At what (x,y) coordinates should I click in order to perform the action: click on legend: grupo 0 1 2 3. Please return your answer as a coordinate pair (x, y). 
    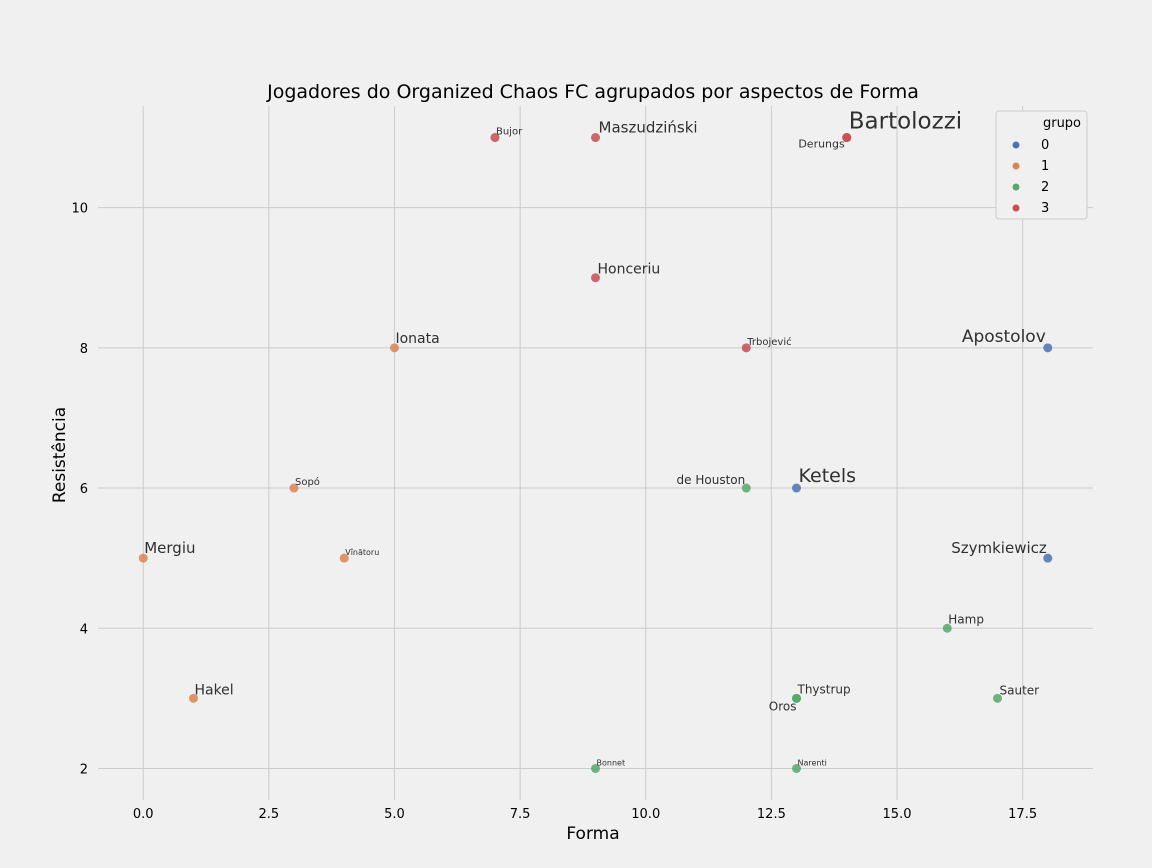
    Looking at the image, I should click on (1041, 165).